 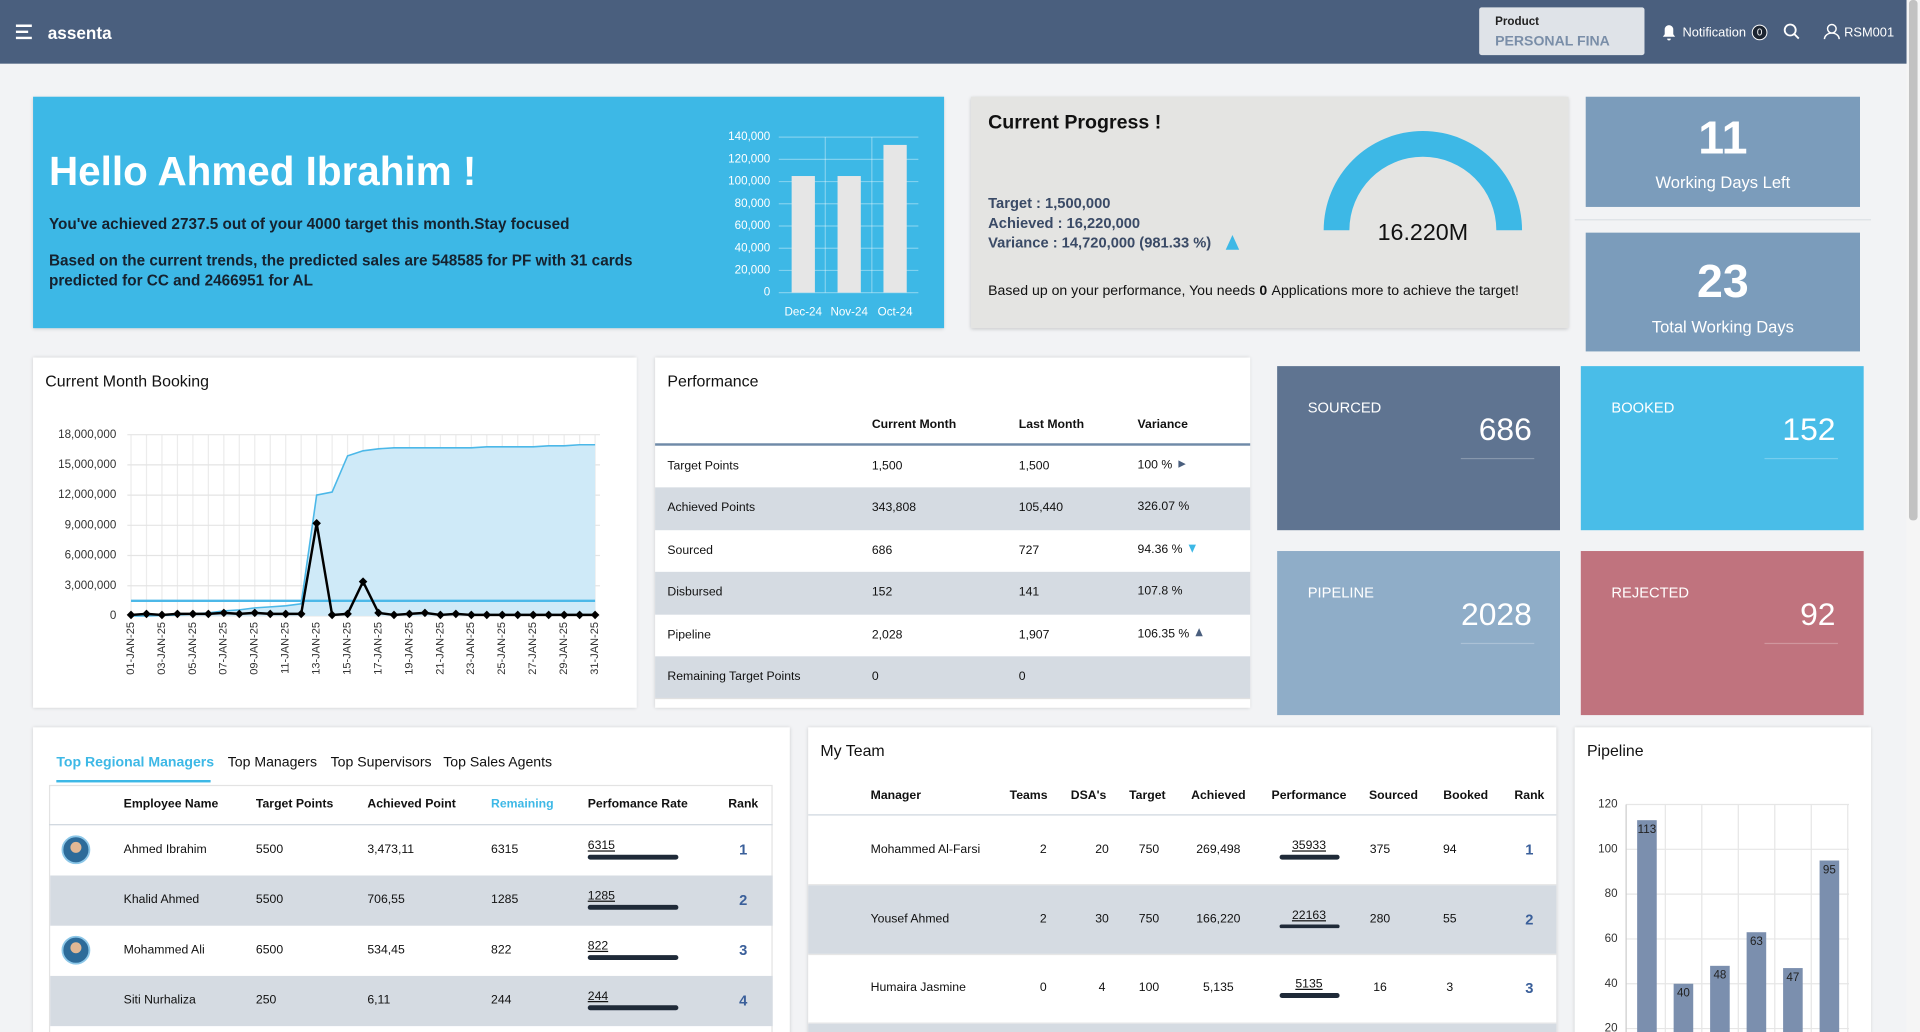 What do you see at coordinates (1028, 796) in the screenshot?
I see `column-header: Teams` at bounding box center [1028, 796].